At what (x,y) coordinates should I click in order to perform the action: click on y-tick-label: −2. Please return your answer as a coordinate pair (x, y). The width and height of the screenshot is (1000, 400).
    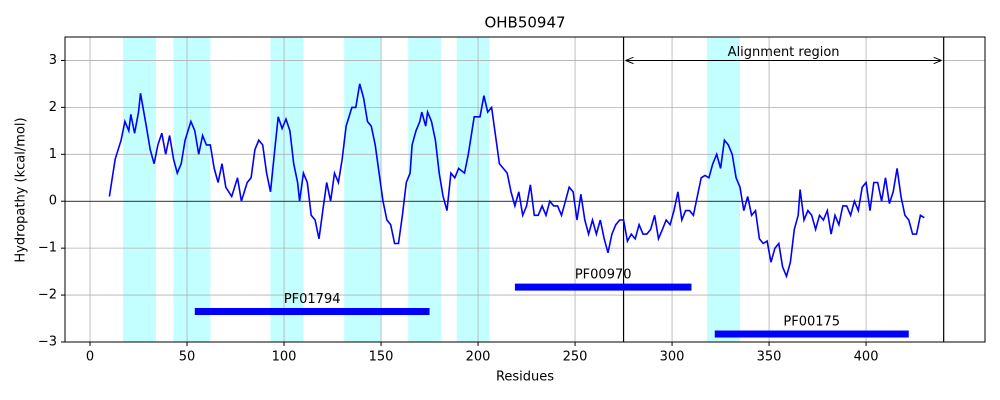
    Looking at the image, I should click on (47, 295).